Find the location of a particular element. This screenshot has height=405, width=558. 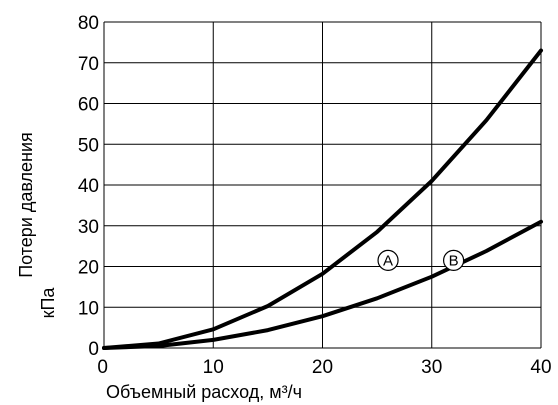

series-marker-b is located at coordinates (454, 260).